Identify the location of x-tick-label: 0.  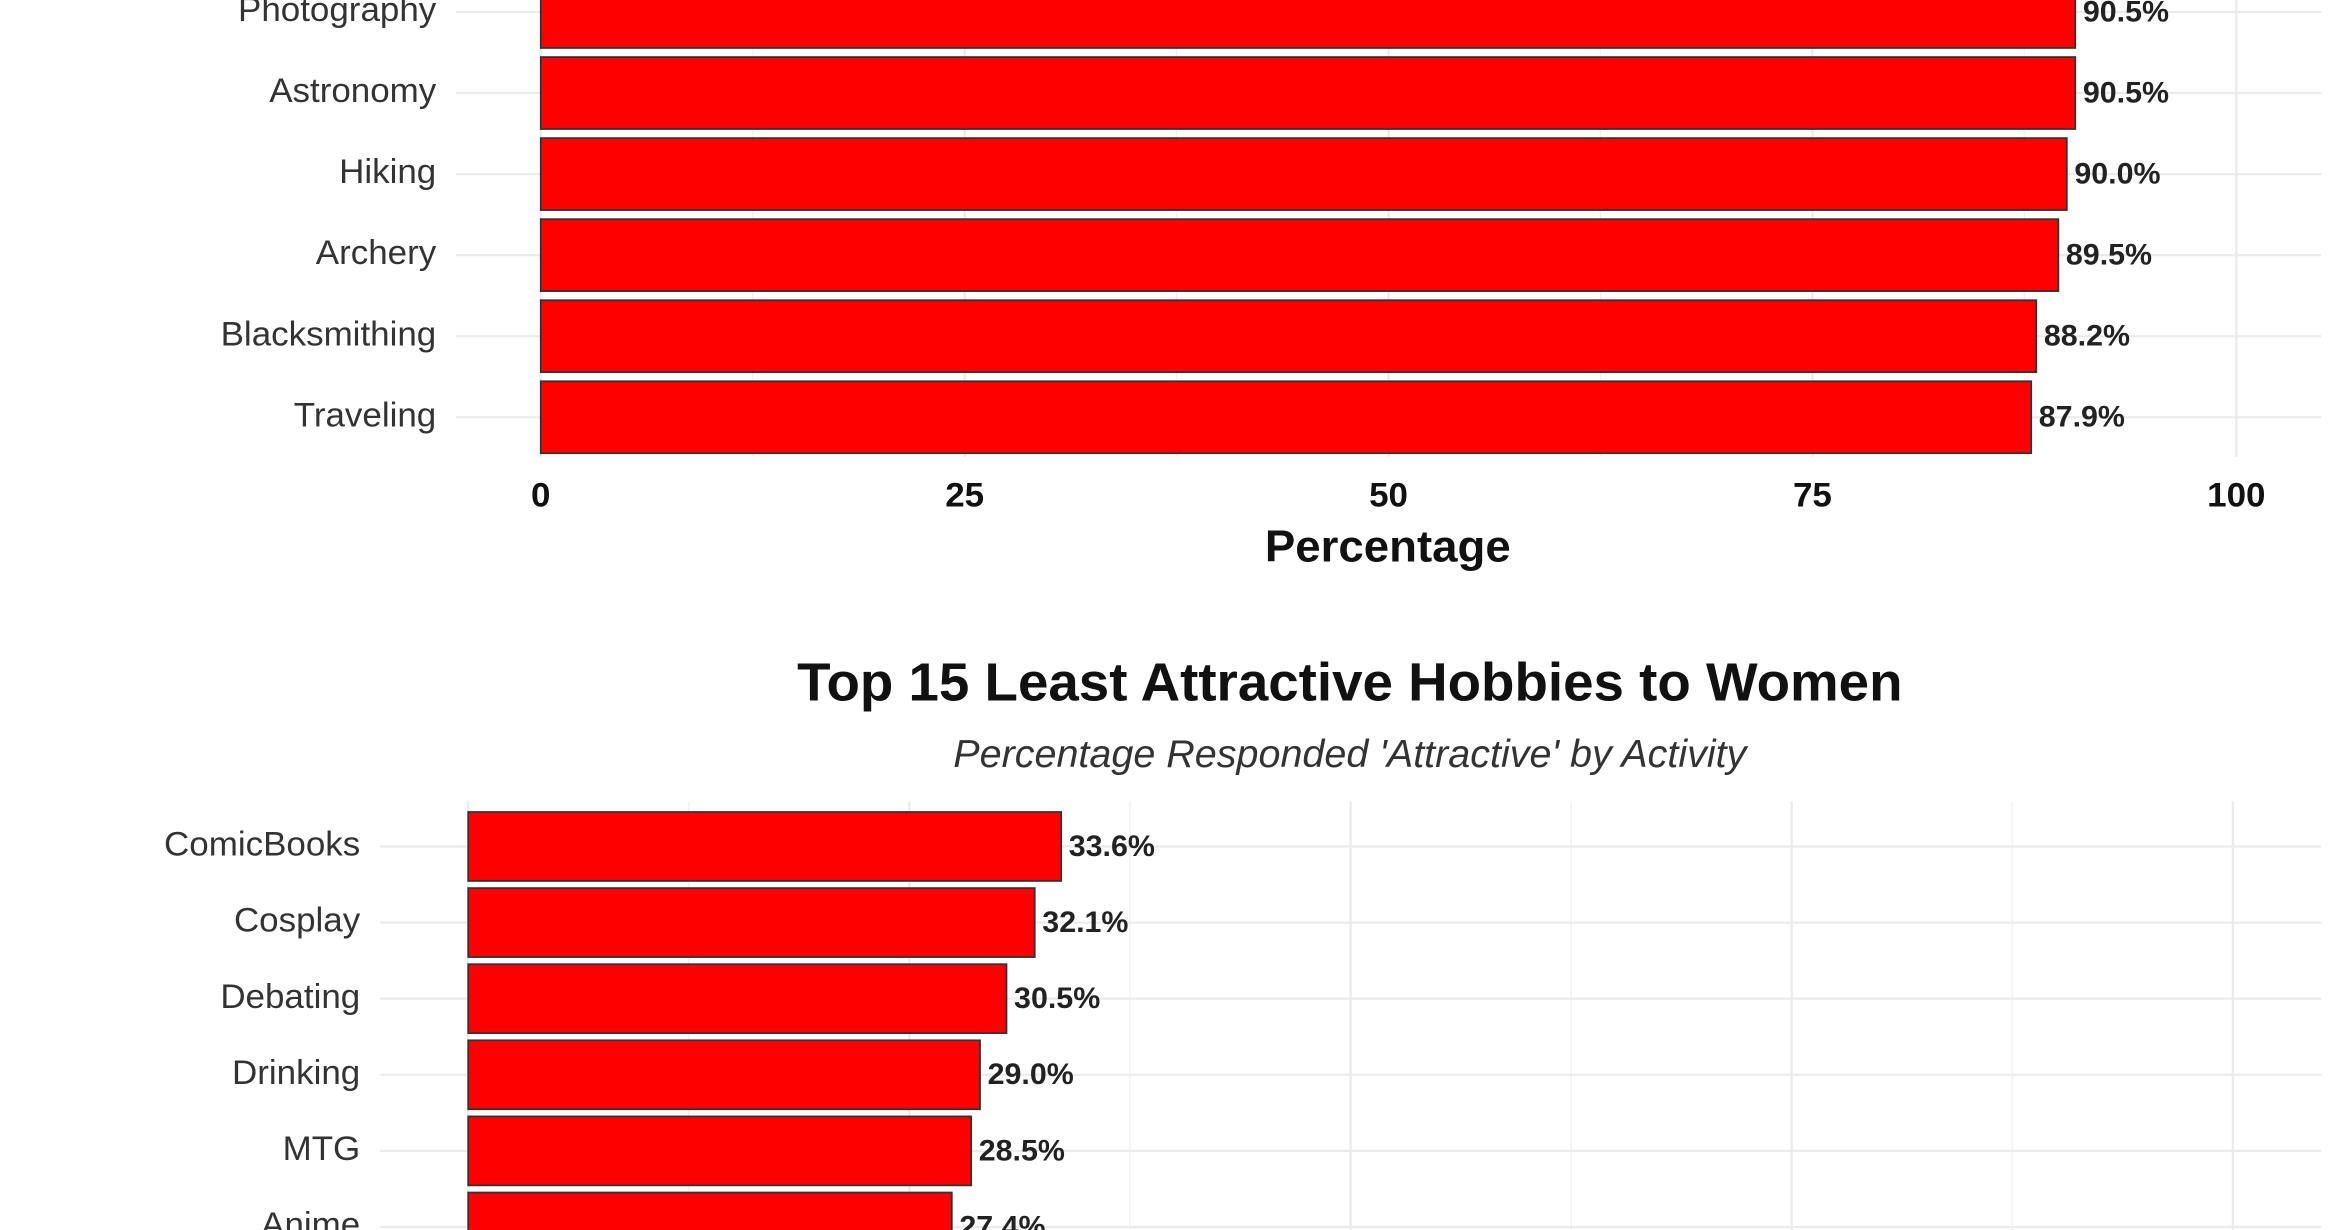
(540, 496).